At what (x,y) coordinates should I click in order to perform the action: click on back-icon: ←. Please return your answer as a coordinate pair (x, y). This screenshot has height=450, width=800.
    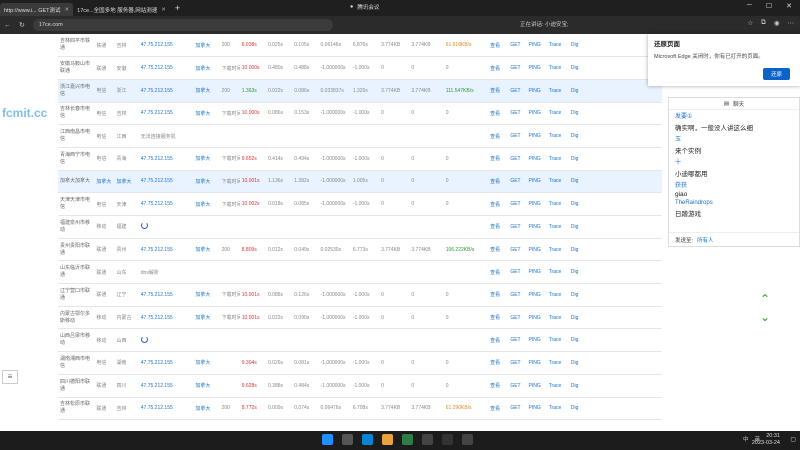
    Looking at the image, I should click on (7, 25).